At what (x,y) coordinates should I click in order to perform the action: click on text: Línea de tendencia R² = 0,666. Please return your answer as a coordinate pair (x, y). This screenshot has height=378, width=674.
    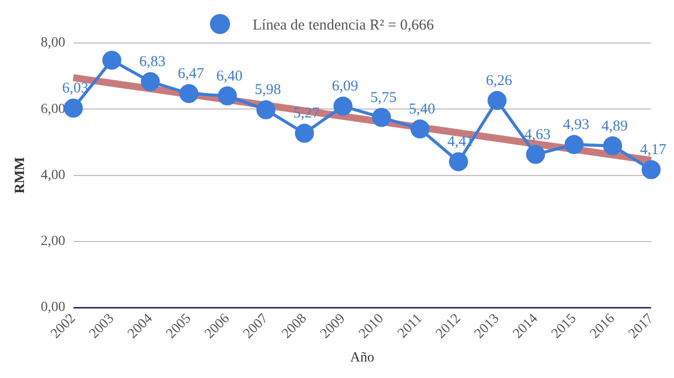
    Looking at the image, I should click on (343, 25).